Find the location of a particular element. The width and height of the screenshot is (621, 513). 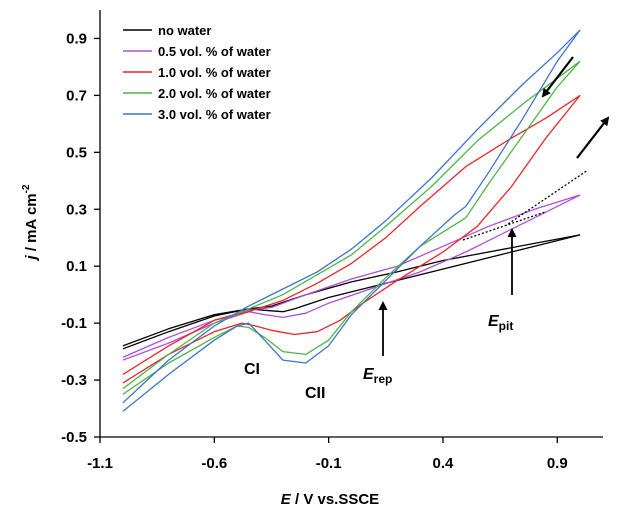

y-tick-label: -0.1 is located at coordinates (74, 323).